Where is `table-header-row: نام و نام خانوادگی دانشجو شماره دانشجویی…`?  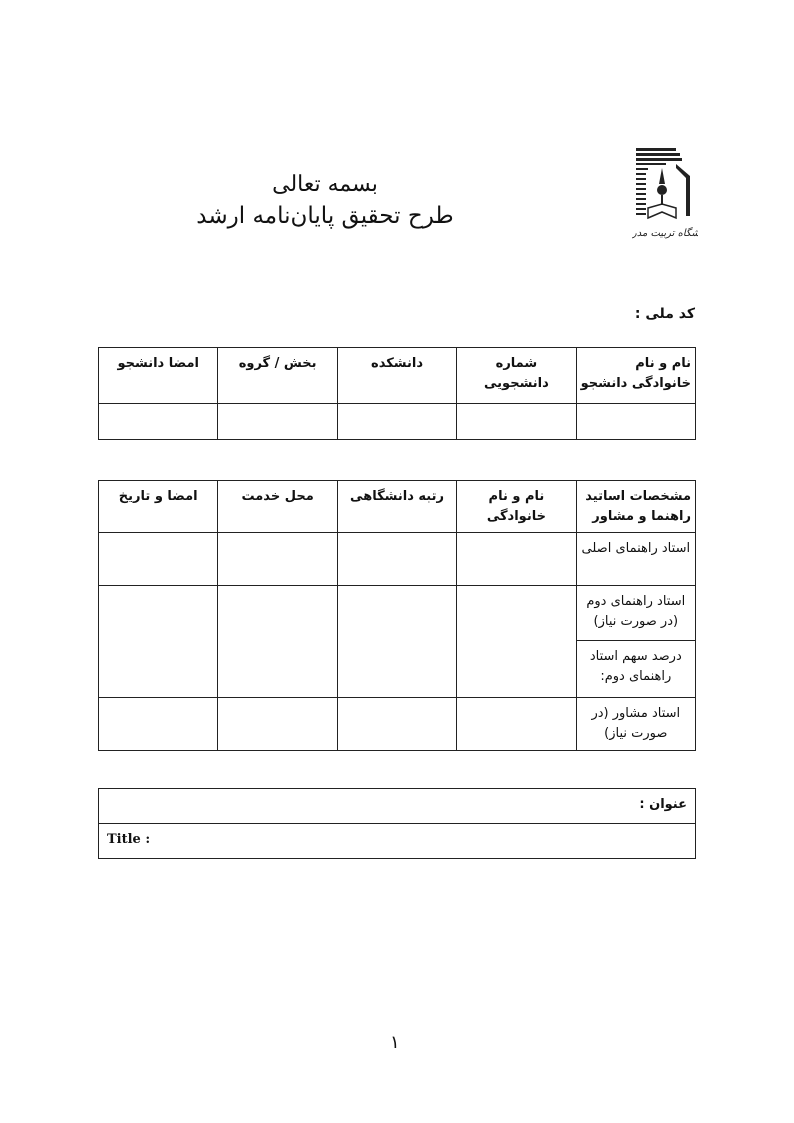 table-header-row: نام و نام خانوادگی دانشجو شماره دانشجویی… is located at coordinates (397, 375).